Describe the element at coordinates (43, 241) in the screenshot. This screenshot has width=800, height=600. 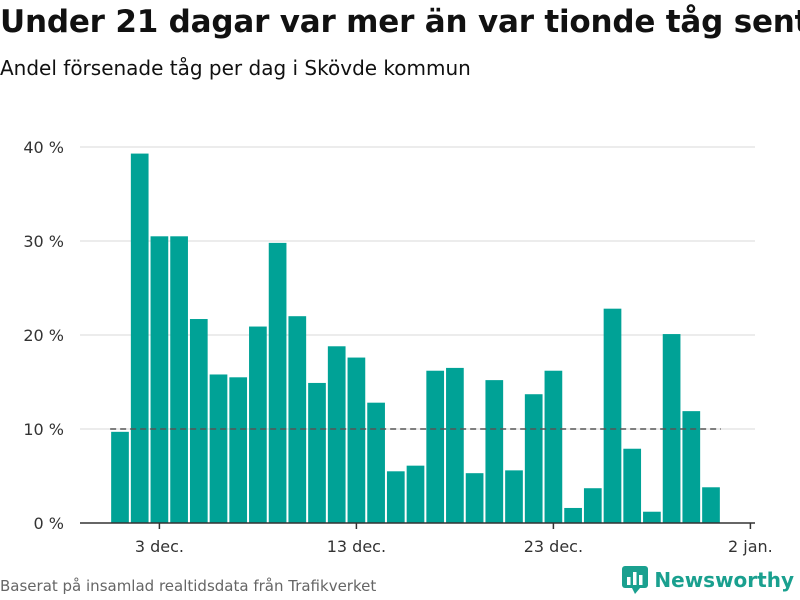
I see `y-tick-label: 30 %` at that location.